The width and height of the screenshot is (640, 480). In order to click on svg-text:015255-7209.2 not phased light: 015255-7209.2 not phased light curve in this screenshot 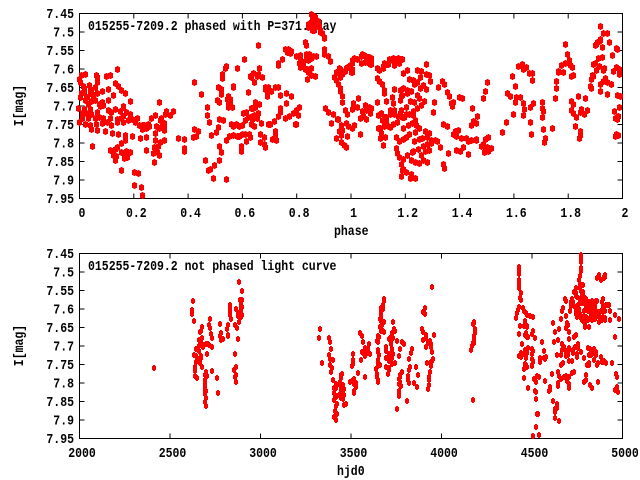, I will do `click(212, 267)`.